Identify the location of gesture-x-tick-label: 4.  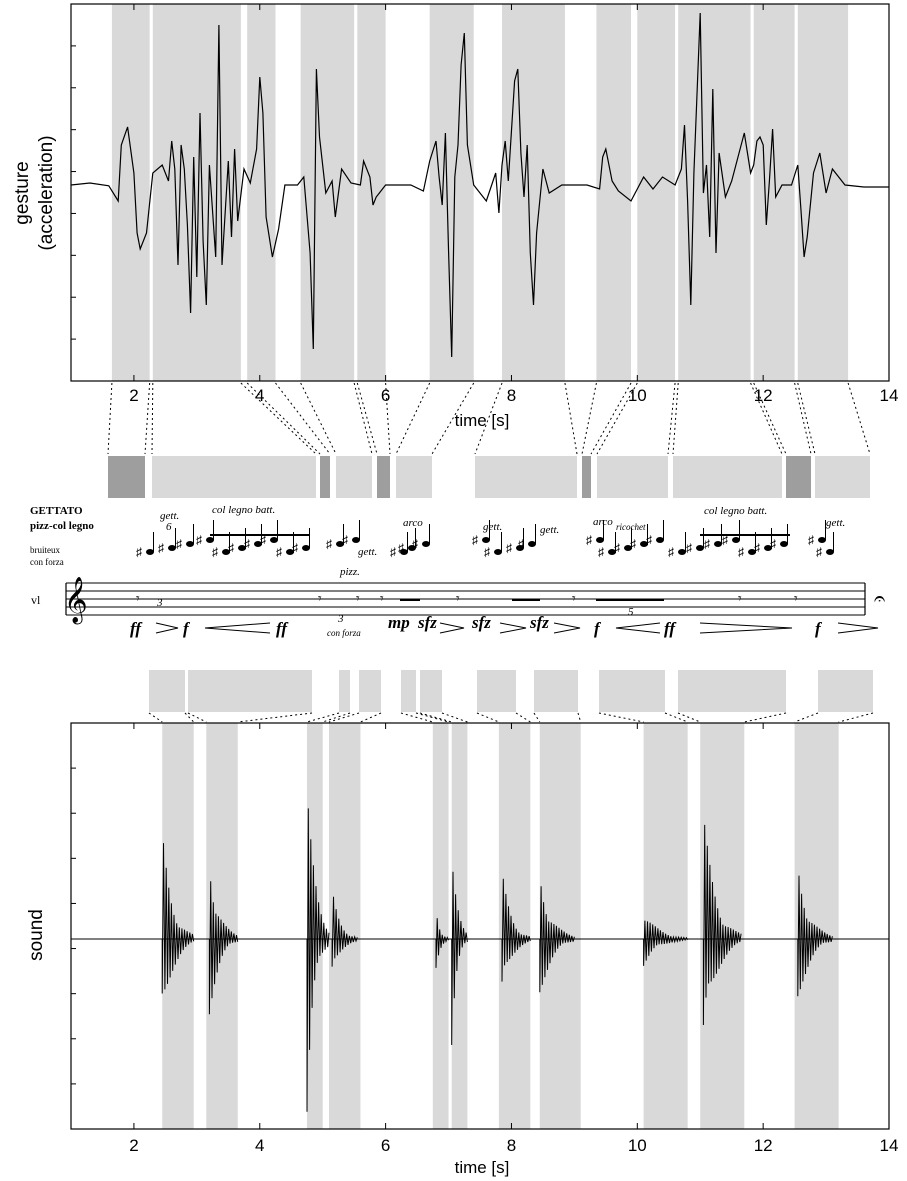
(259, 395).